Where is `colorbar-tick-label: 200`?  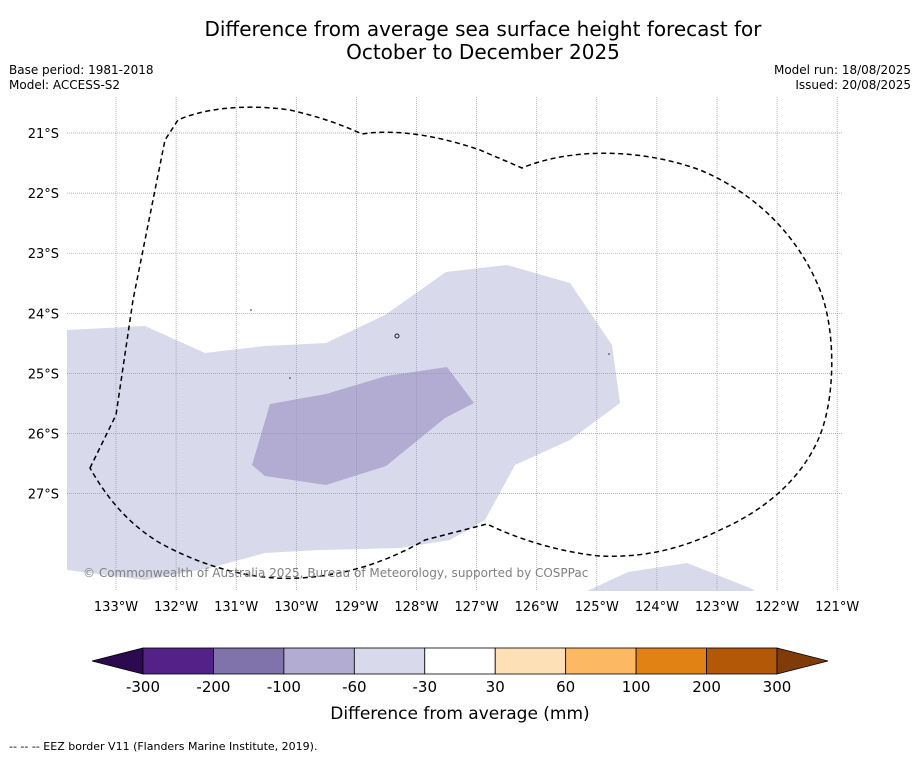 colorbar-tick-label: 200 is located at coordinates (706, 687).